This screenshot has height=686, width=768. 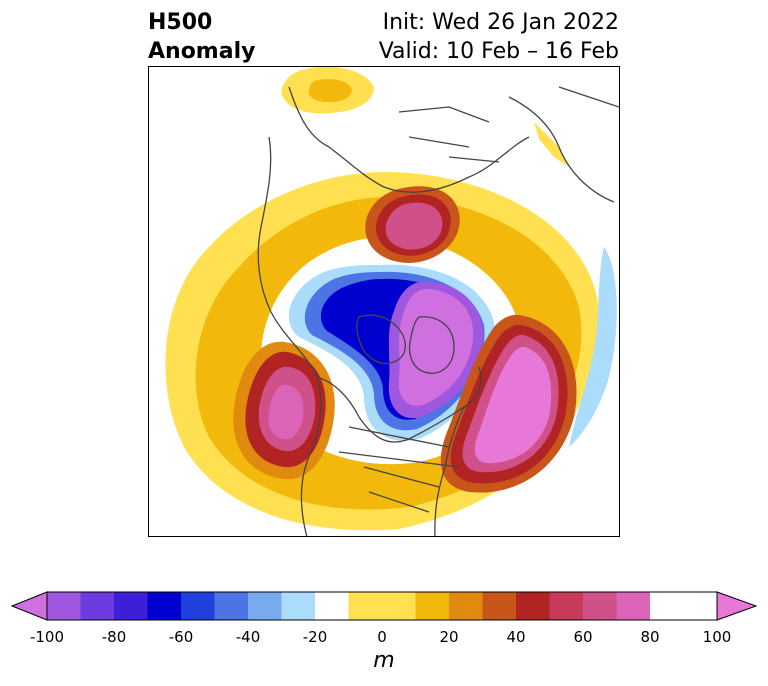 I want to click on colorbar-tick-label: -40, so click(x=248, y=637).